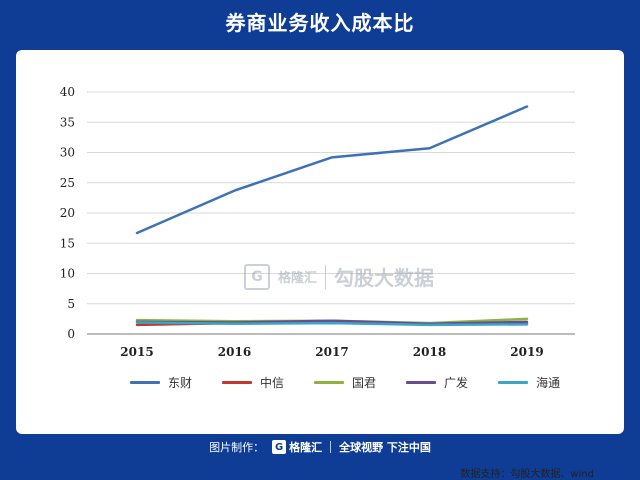 Image resolution: width=640 pixels, height=480 pixels. Describe the element at coordinates (548, 382) in the screenshot. I see `legend-label: 海通` at that location.